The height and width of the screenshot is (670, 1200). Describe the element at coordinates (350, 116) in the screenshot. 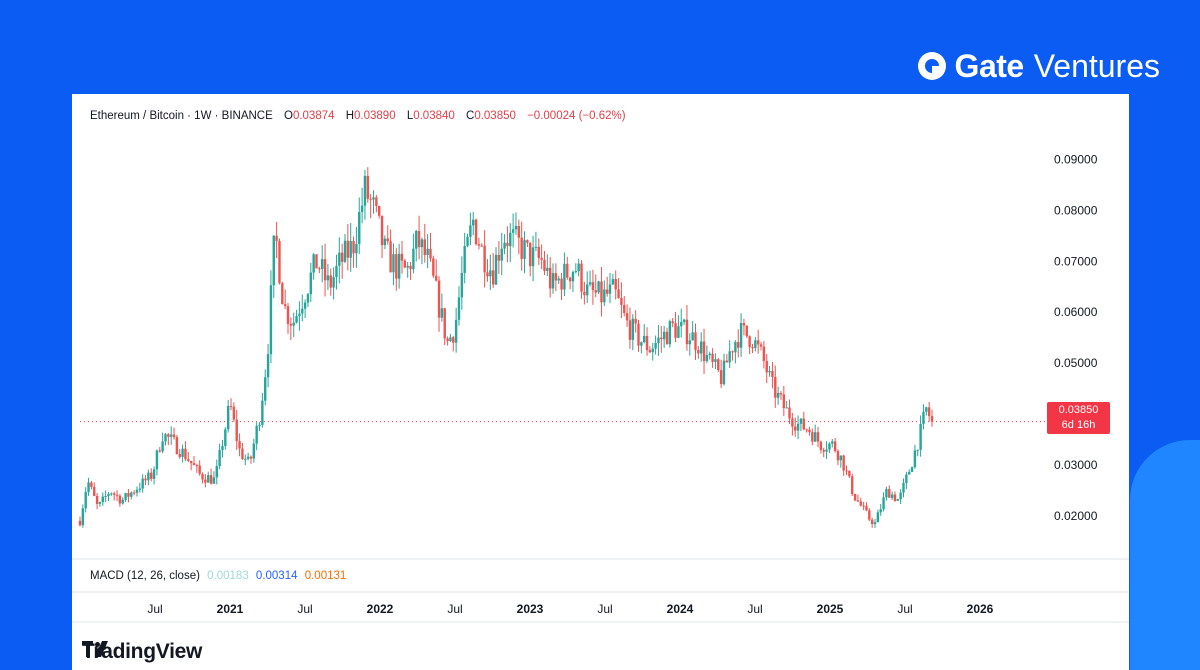

I see `high-label: H` at that location.